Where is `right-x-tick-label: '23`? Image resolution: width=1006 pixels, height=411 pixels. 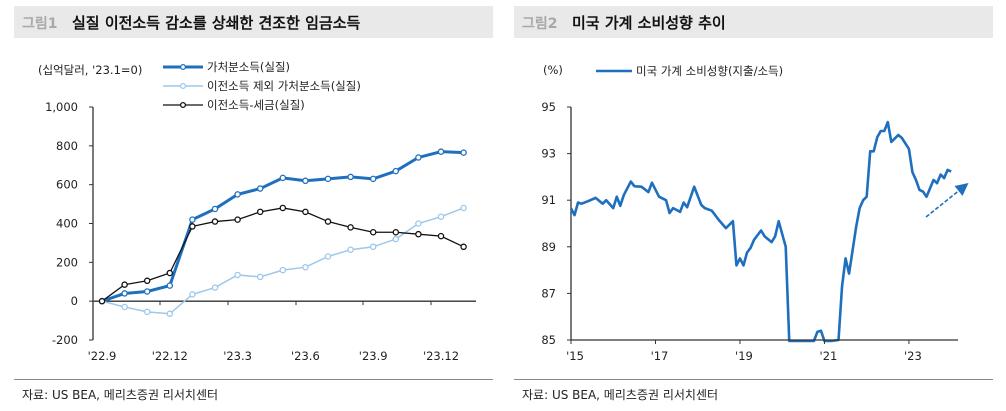 right-x-tick-label: '23 is located at coordinates (913, 356).